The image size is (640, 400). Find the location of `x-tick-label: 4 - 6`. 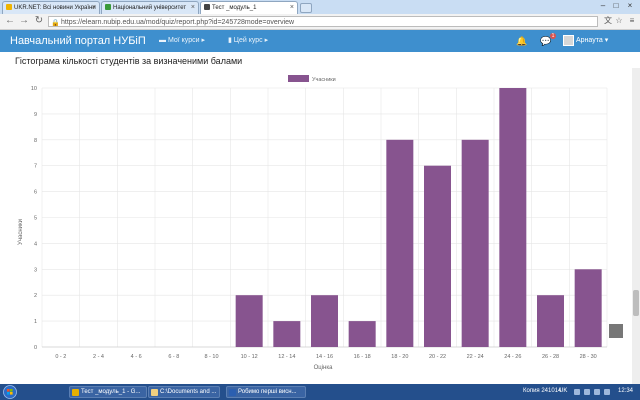

x-tick-label: 4 - 6 is located at coordinates (136, 357).